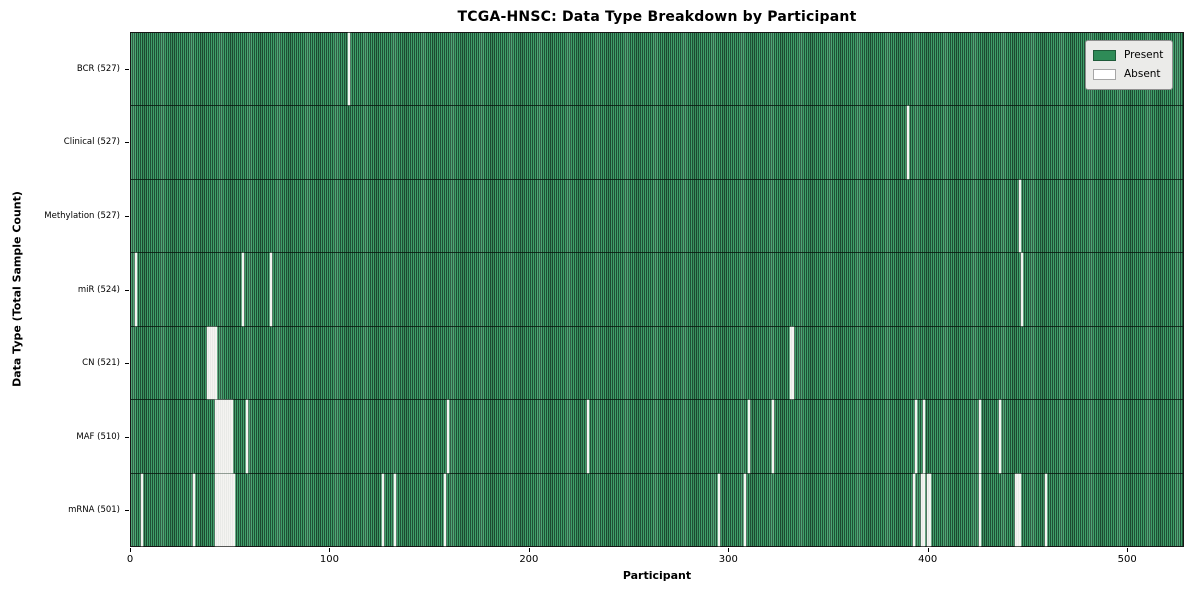  I want to click on y-tick-label: mRNA (501), so click(94, 510).